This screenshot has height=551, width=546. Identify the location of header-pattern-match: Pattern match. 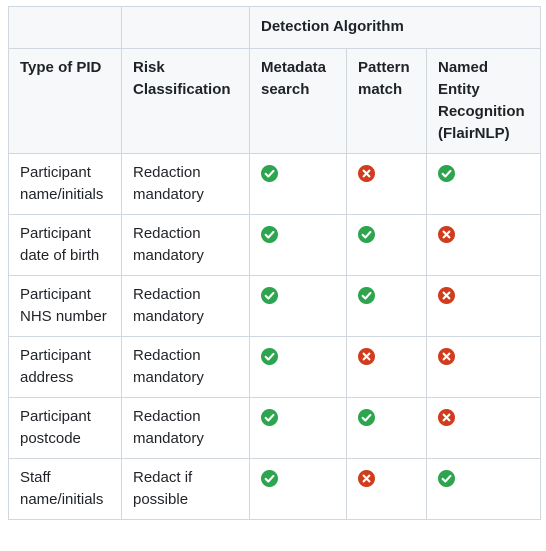
(386, 101).